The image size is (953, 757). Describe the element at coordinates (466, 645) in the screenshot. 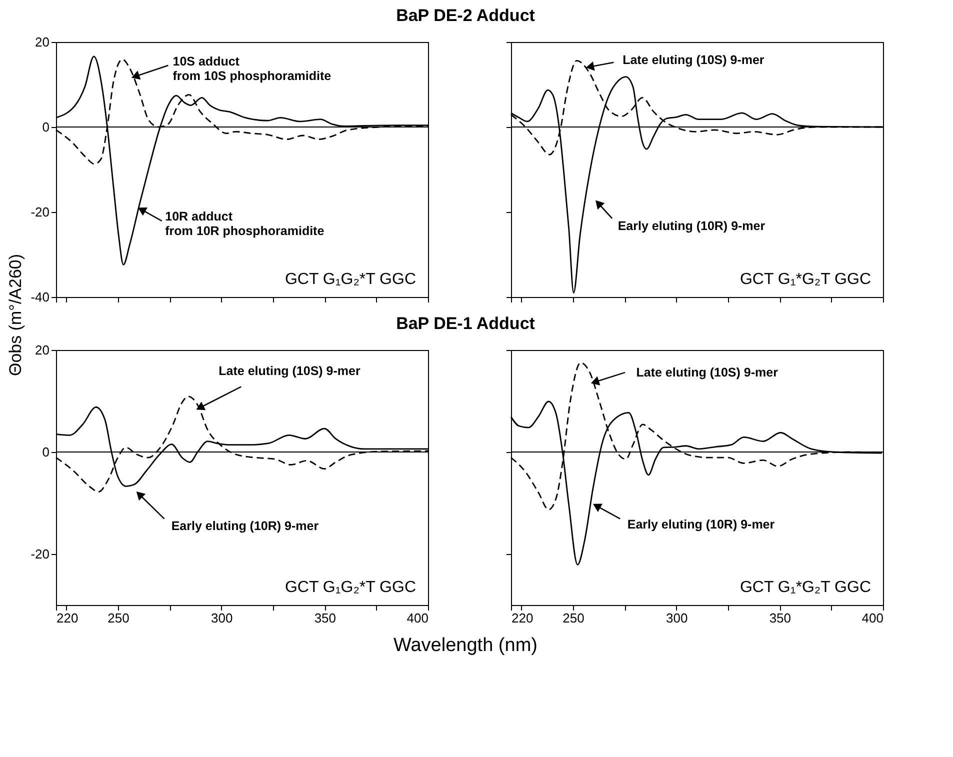

I see `x-axis-title: Wavelength (nm)` at that location.